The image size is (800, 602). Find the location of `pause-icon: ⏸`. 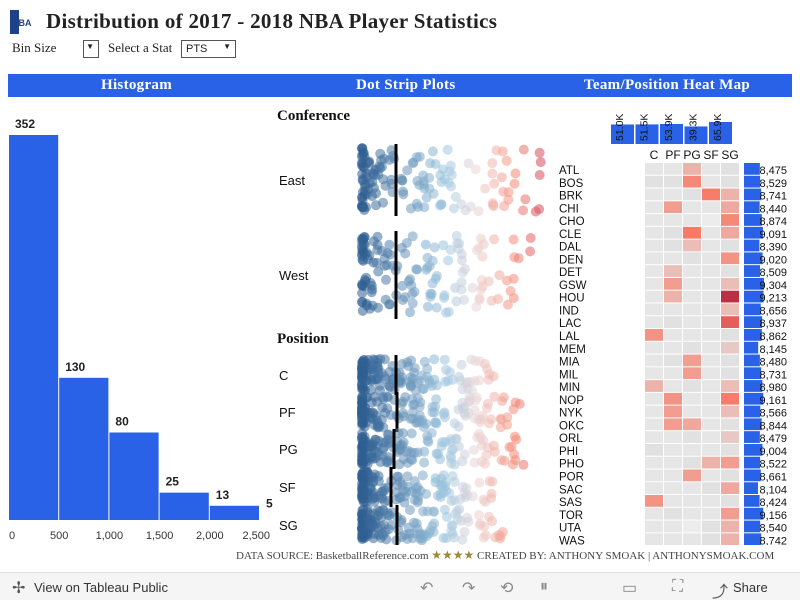

pause-icon: ⏸ is located at coordinates (544, 586).